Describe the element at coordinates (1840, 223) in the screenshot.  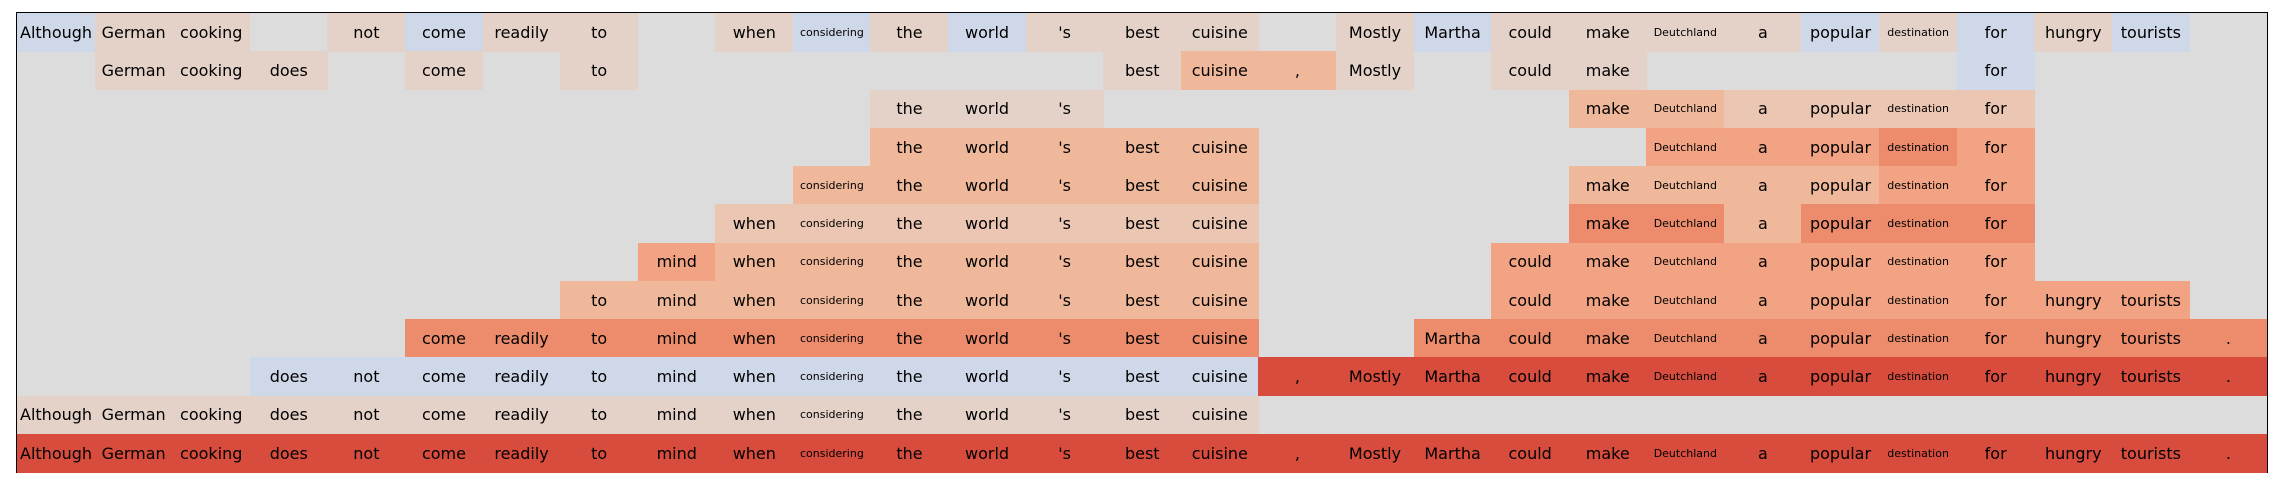
I see `token-cell: popular` at that location.